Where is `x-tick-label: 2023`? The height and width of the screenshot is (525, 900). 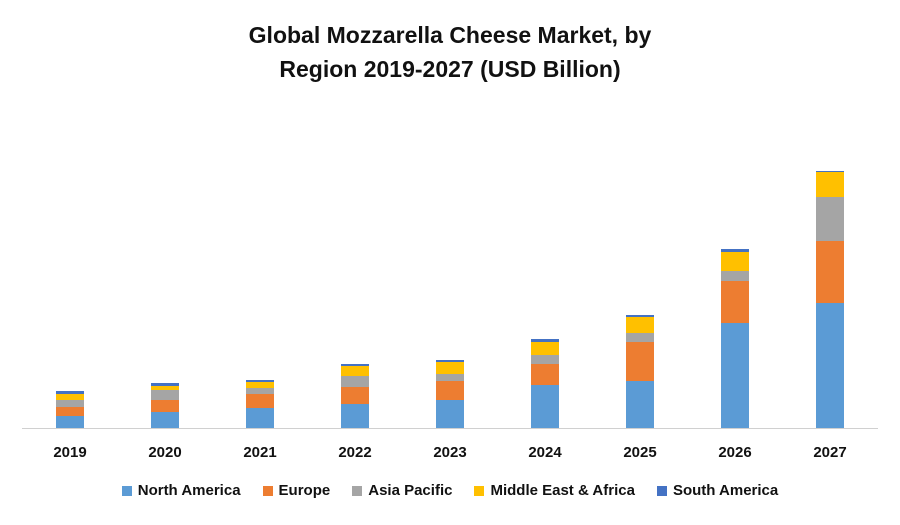 x-tick-label: 2023 is located at coordinates (449, 452).